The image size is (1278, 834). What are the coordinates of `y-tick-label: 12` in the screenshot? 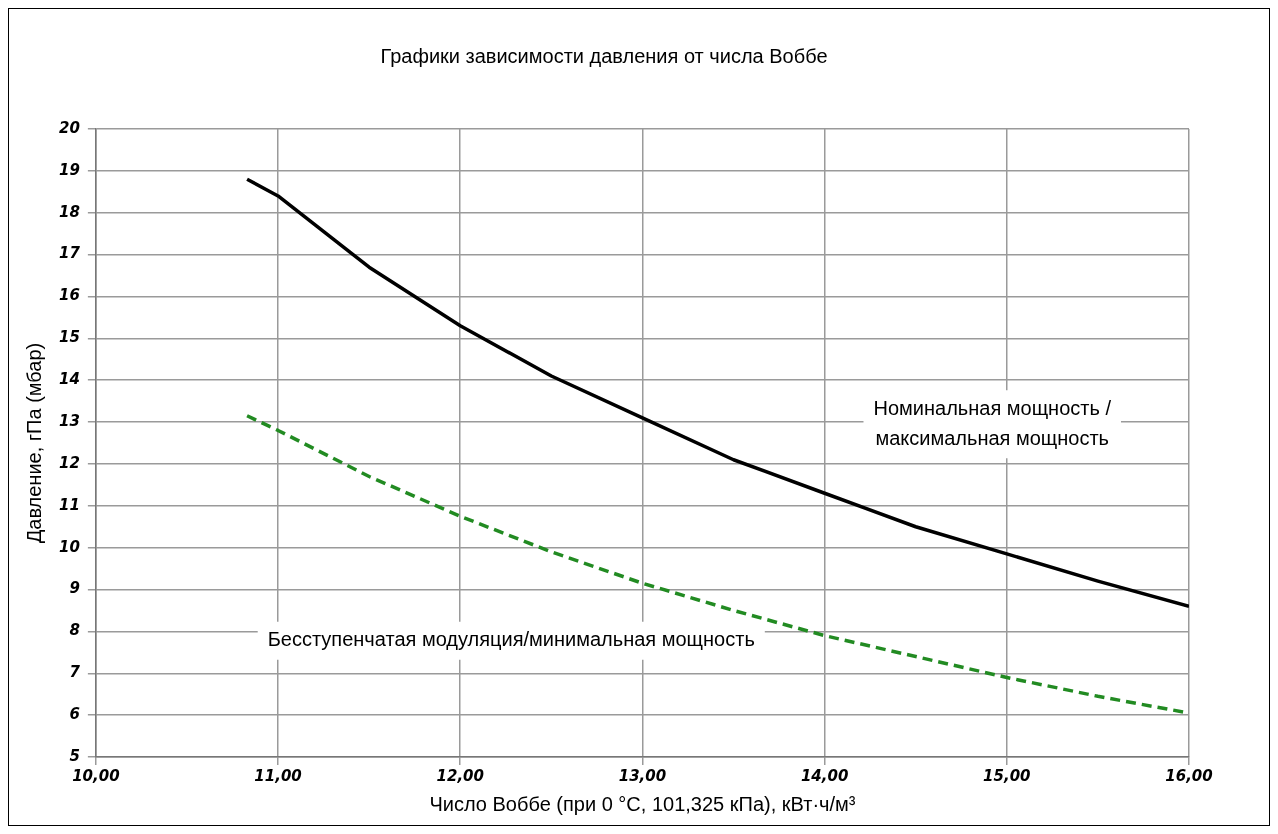 It's located at (69, 462).